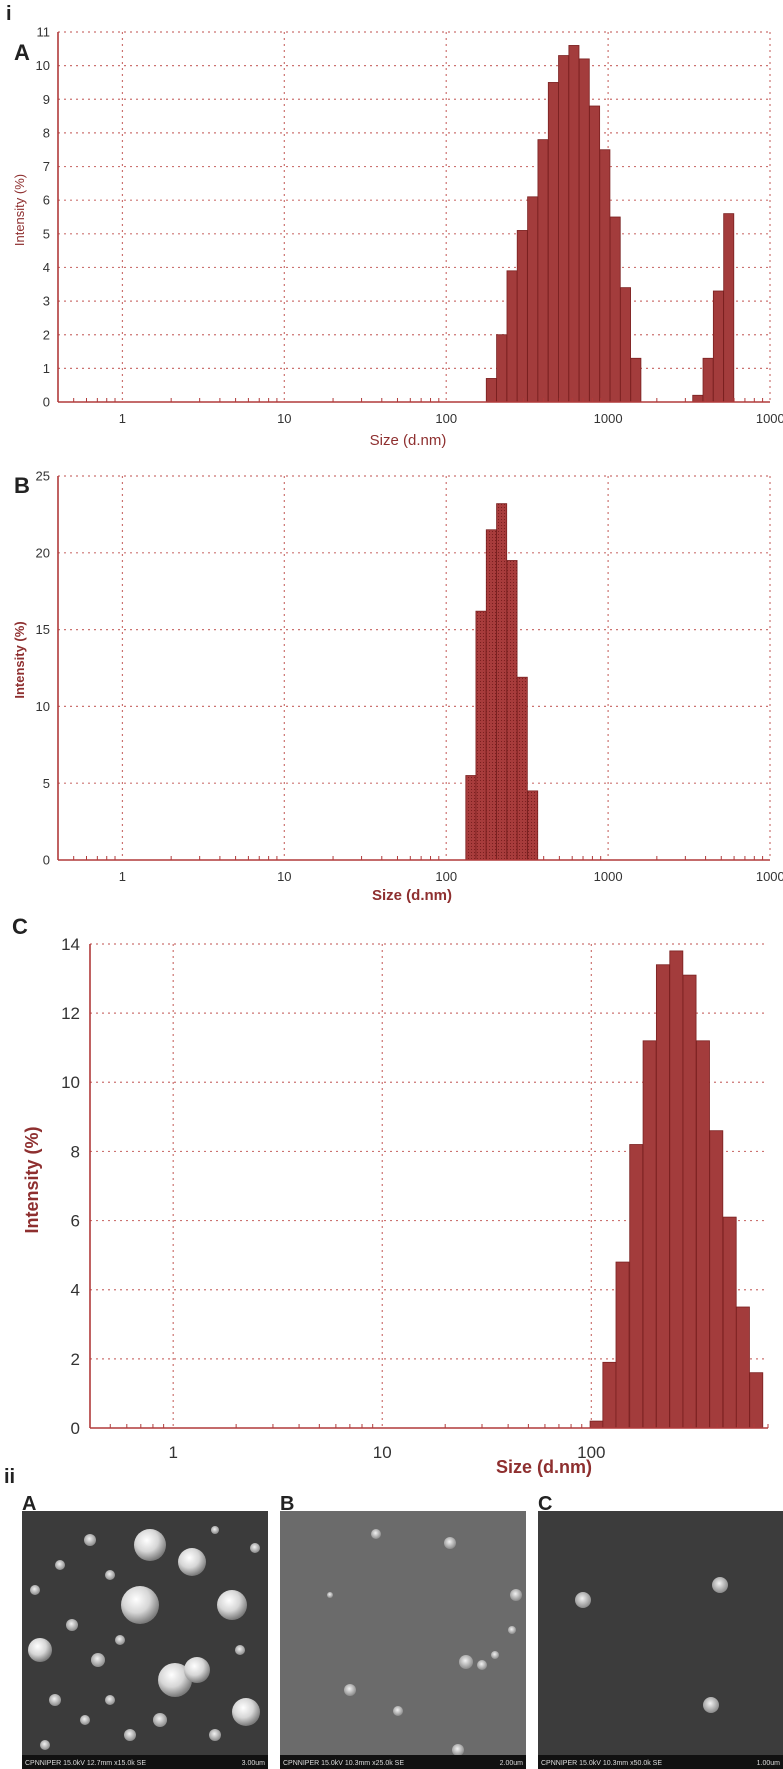  I want to click on chart-c-xticks: 1 10 100, so click(386, 1452).